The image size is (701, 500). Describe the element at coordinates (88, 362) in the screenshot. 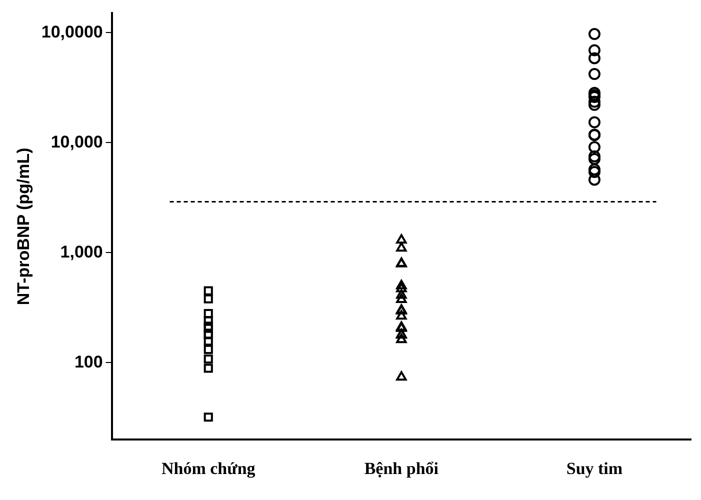

I see `y-tick-label: 100` at that location.